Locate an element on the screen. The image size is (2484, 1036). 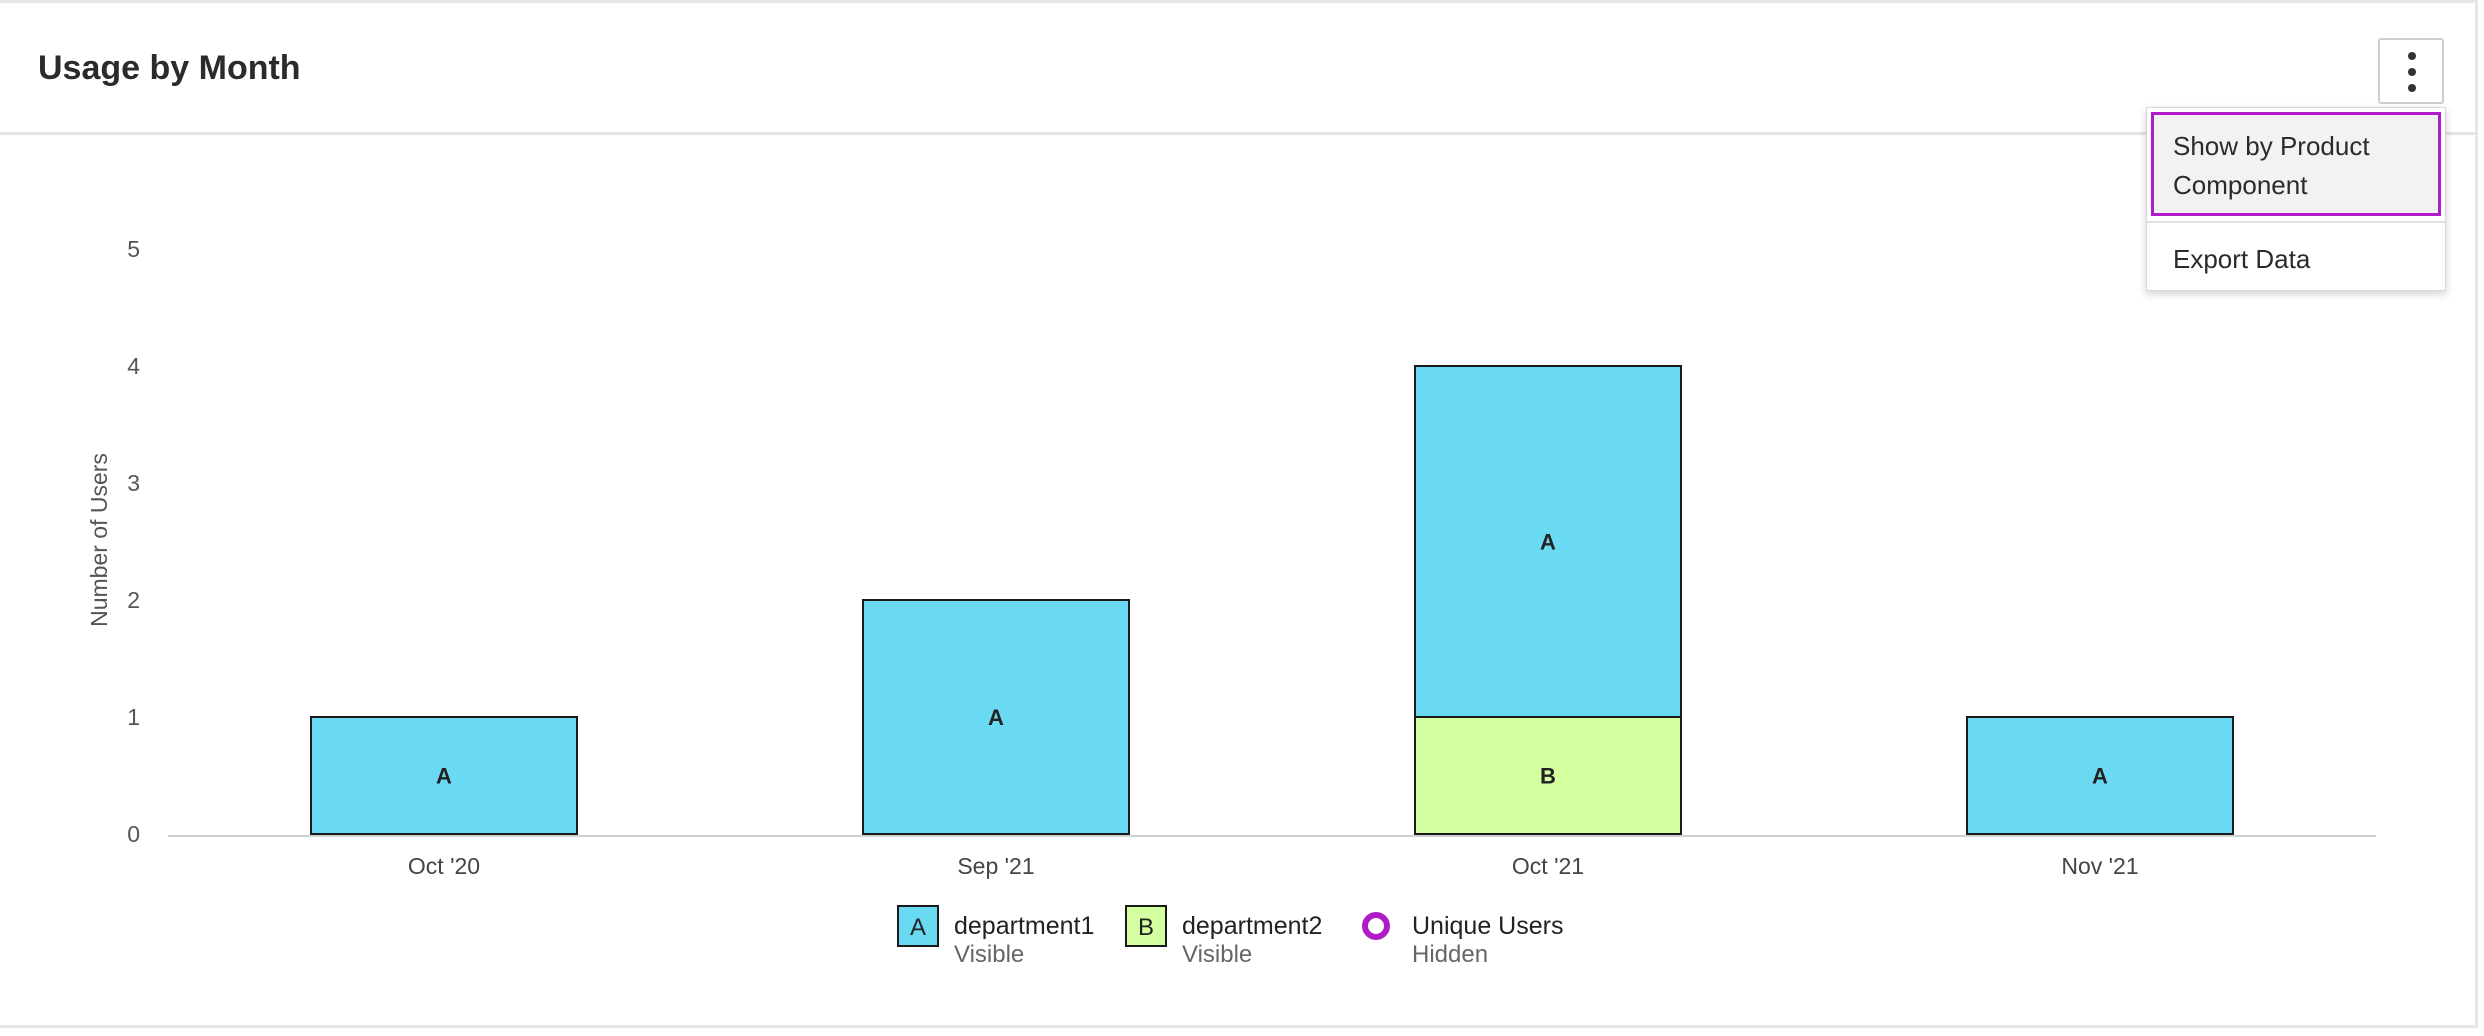
legend-item-status: Hidden is located at coordinates (1450, 954).